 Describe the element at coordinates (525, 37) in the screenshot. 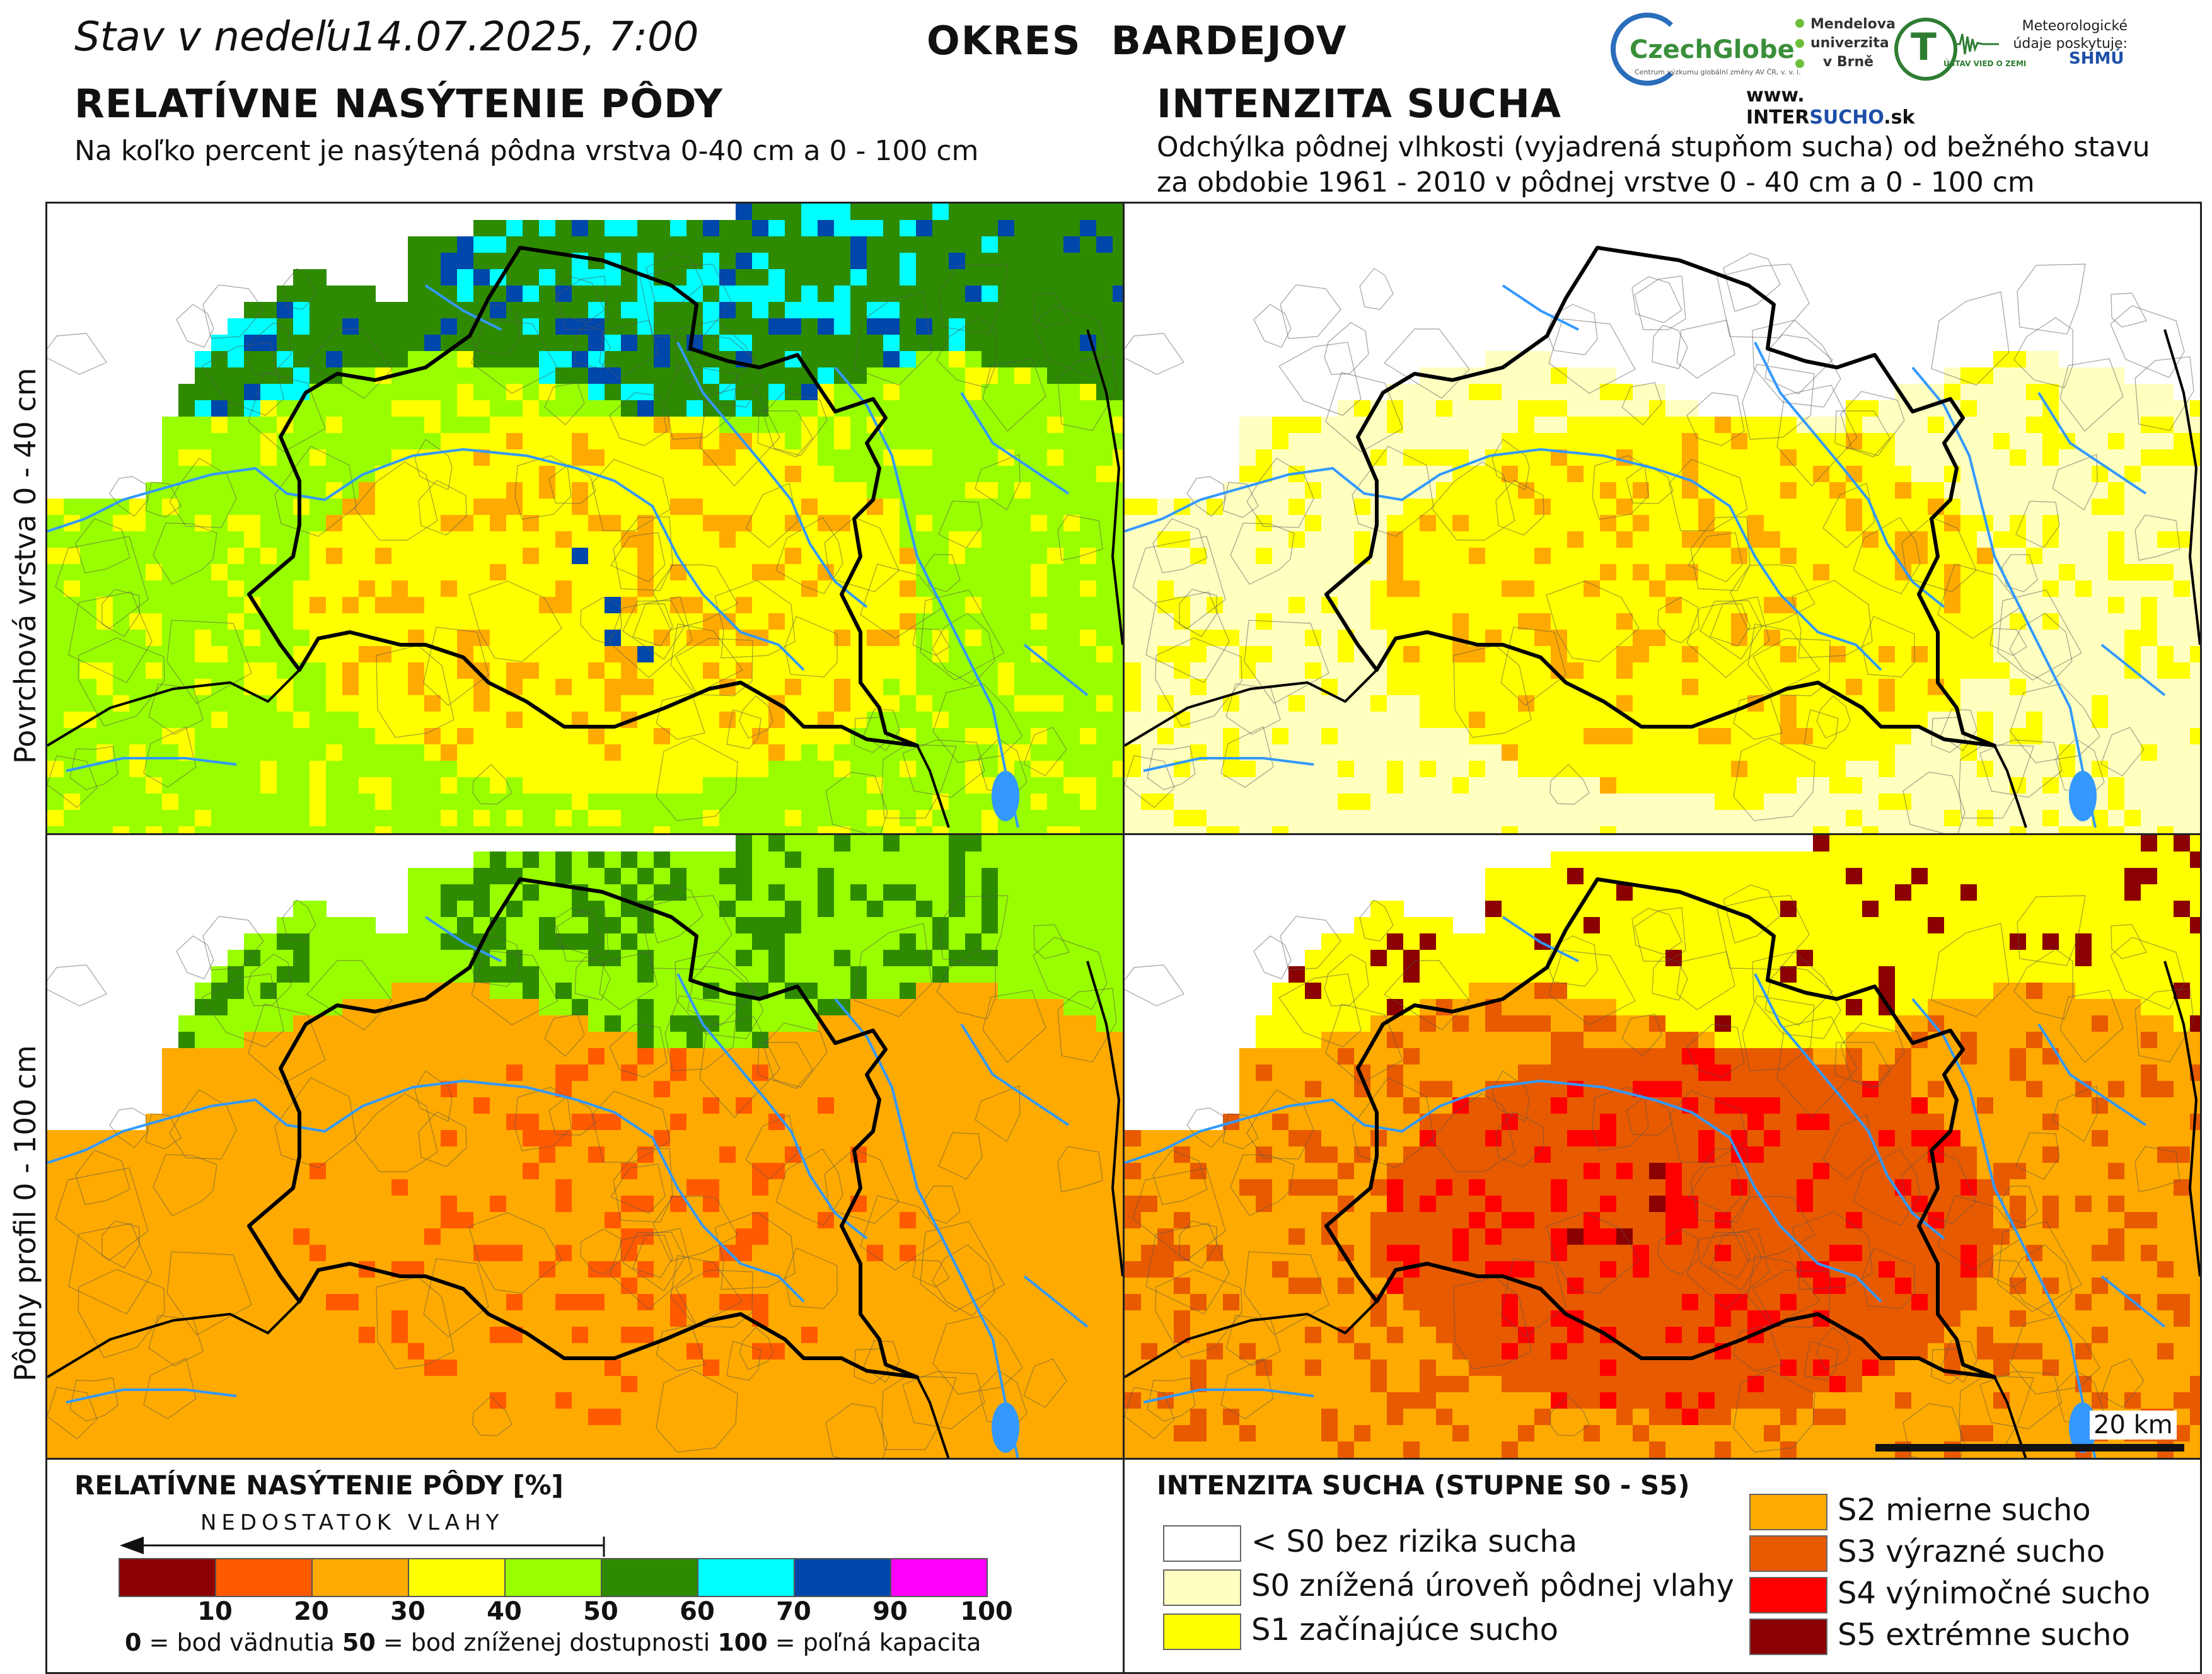

I see `date-value: 14.07.2025, 7:00` at that location.